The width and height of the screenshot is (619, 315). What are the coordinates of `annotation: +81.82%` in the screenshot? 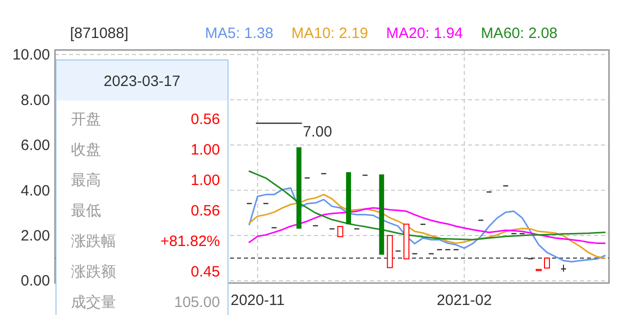 It's located at (190, 241).